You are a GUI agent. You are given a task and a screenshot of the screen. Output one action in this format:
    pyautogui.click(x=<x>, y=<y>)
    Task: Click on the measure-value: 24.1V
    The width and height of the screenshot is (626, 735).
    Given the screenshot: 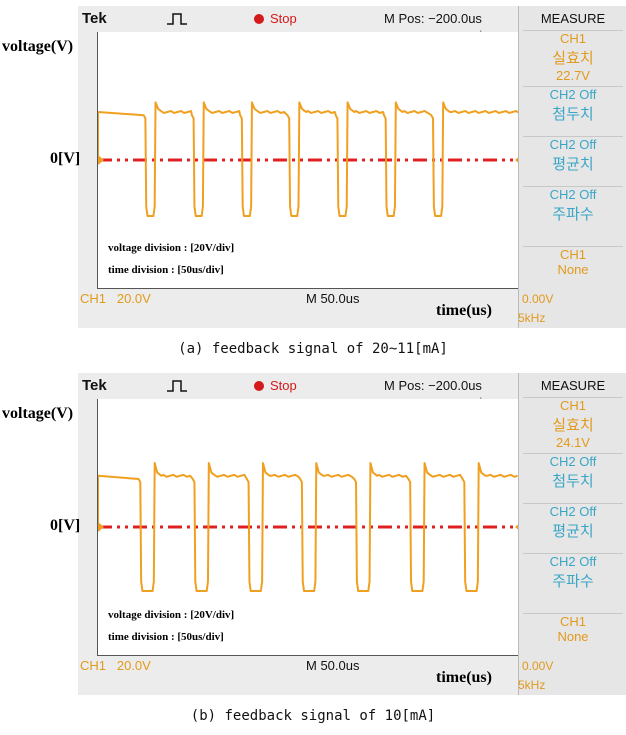 What is the action you would take?
    pyautogui.click(x=573, y=442)
    